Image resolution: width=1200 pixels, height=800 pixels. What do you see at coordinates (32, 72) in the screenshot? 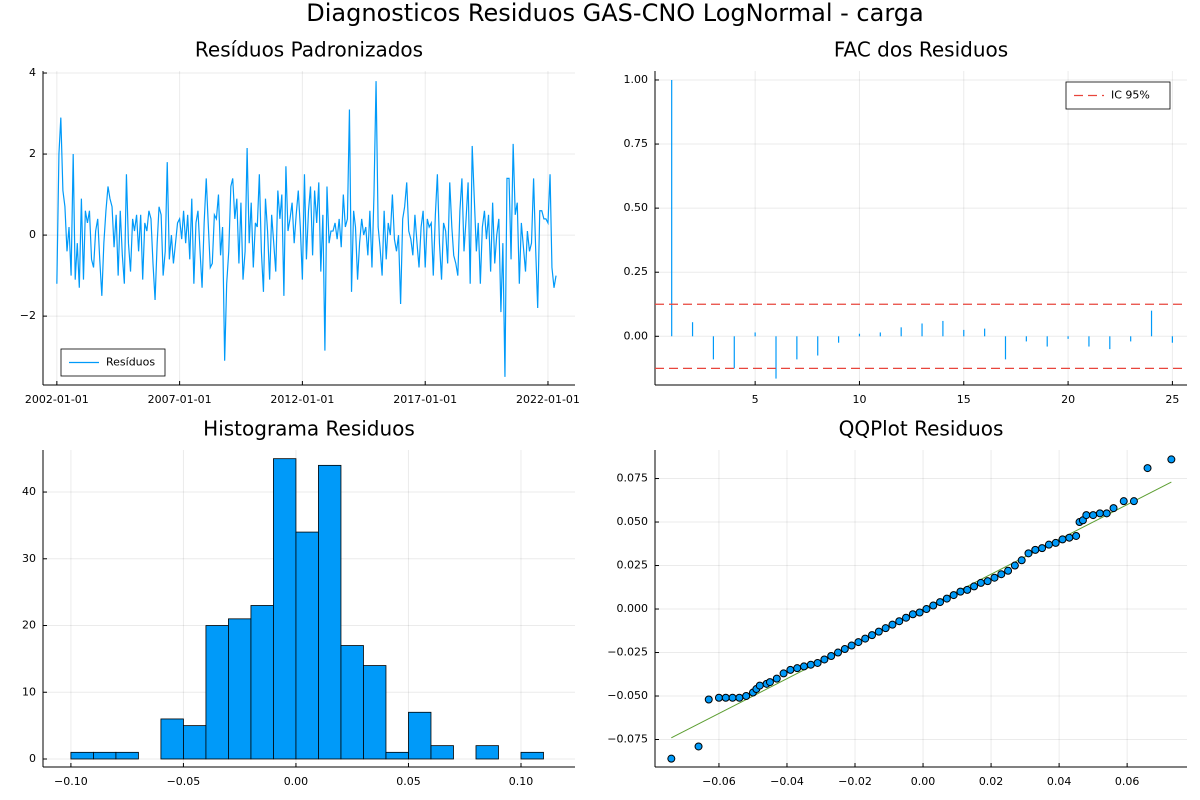
I see `y-tick-label: 4` at bounding box center [32, 72].